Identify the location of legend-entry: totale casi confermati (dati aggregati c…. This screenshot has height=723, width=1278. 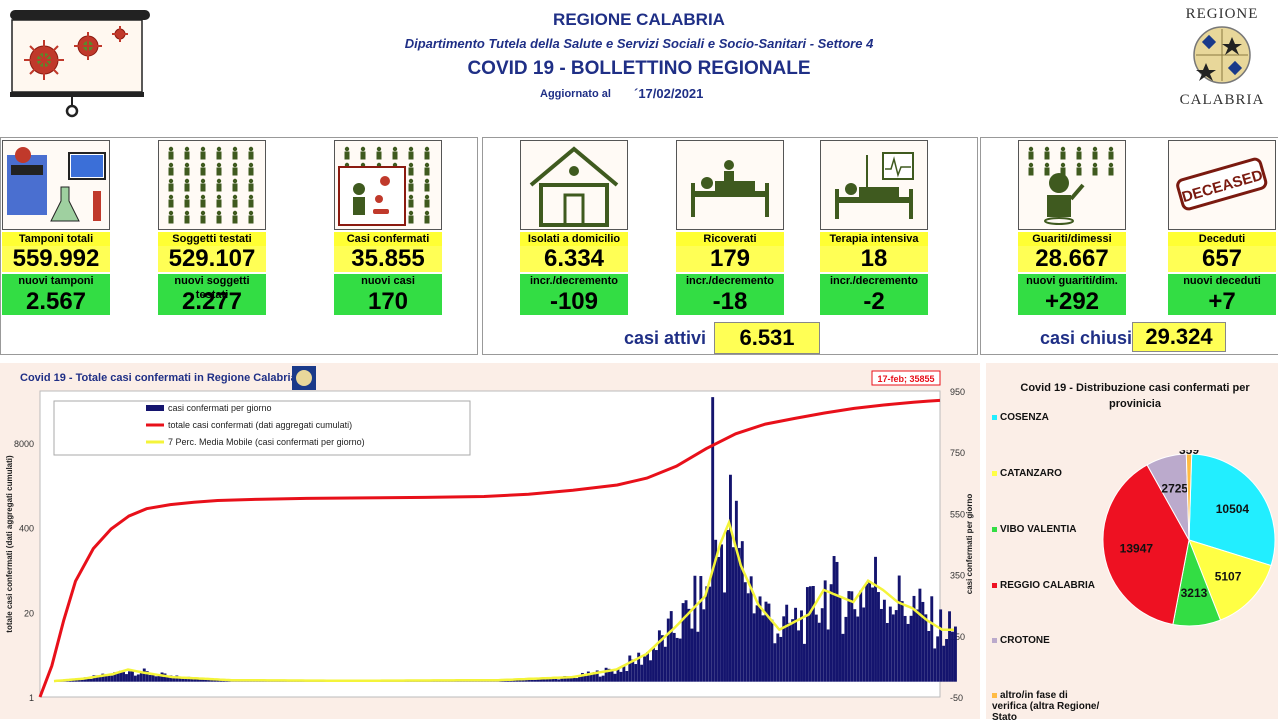
(260, 425).